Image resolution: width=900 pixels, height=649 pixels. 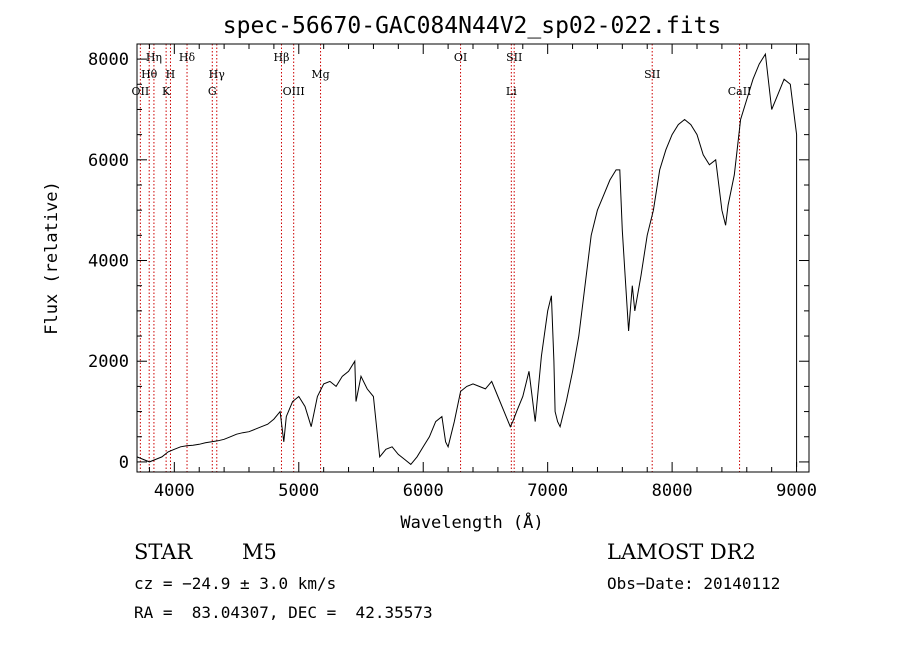 What do you see at coordinates (672, 491) in the screenshot?
I see `x-tick-label: 8000` at bounding box center [672, 491].